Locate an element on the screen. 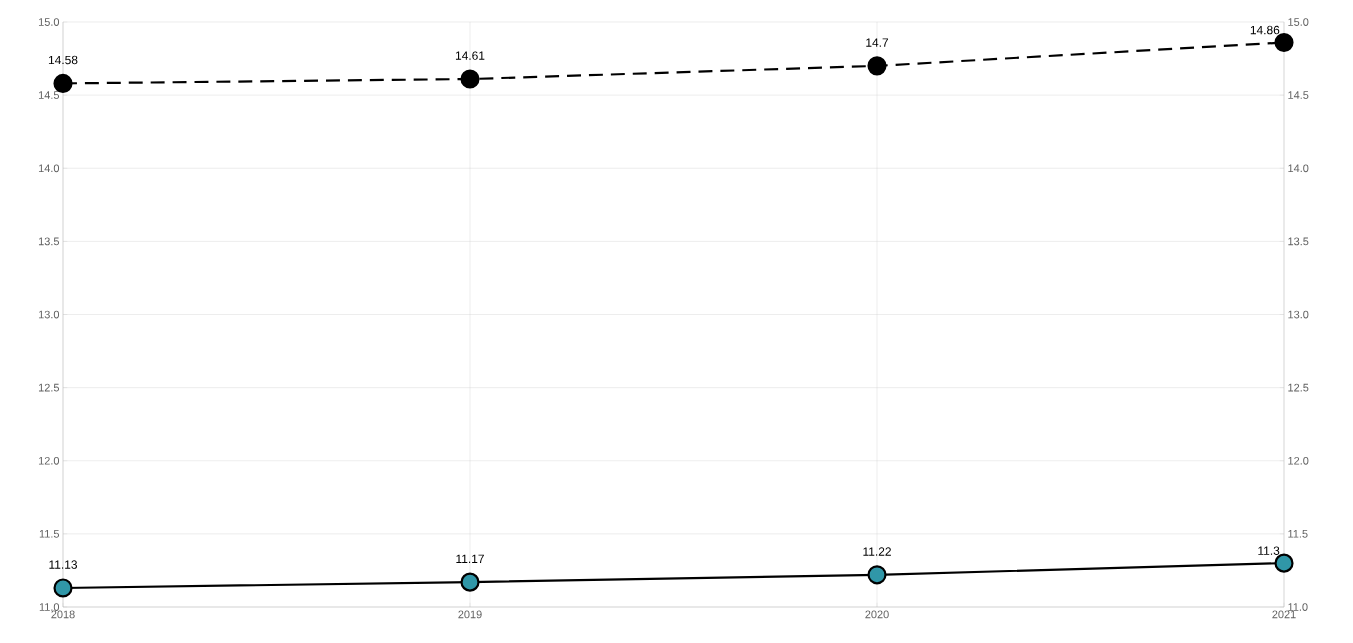 Image resolution: width=1353 pixels, height=643 pixels. y-tick-label: 11.0 is located at coordinates (49, 607).